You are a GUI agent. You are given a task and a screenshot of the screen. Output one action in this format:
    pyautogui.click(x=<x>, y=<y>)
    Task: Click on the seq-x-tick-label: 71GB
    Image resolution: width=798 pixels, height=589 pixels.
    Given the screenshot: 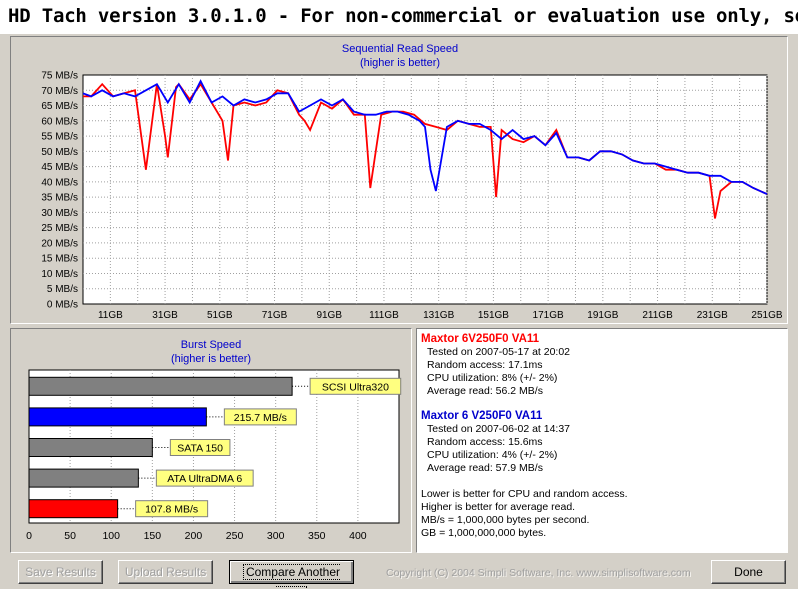 What is the action you would take?
    pyautogui.click(x=275, y=315)
    